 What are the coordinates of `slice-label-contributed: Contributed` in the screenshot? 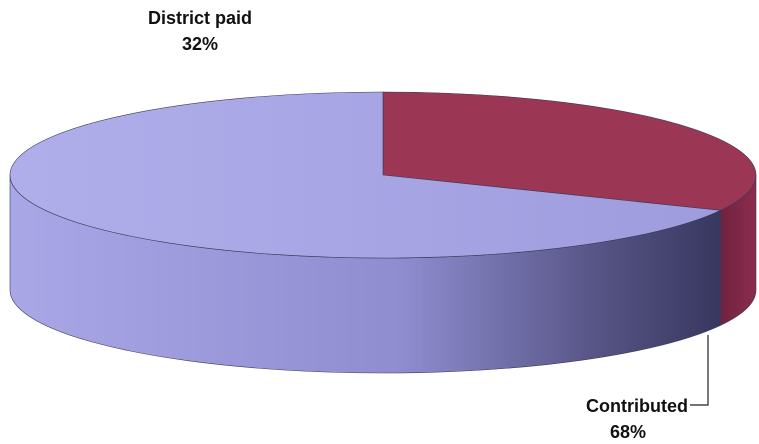 It's located at (637, 406).